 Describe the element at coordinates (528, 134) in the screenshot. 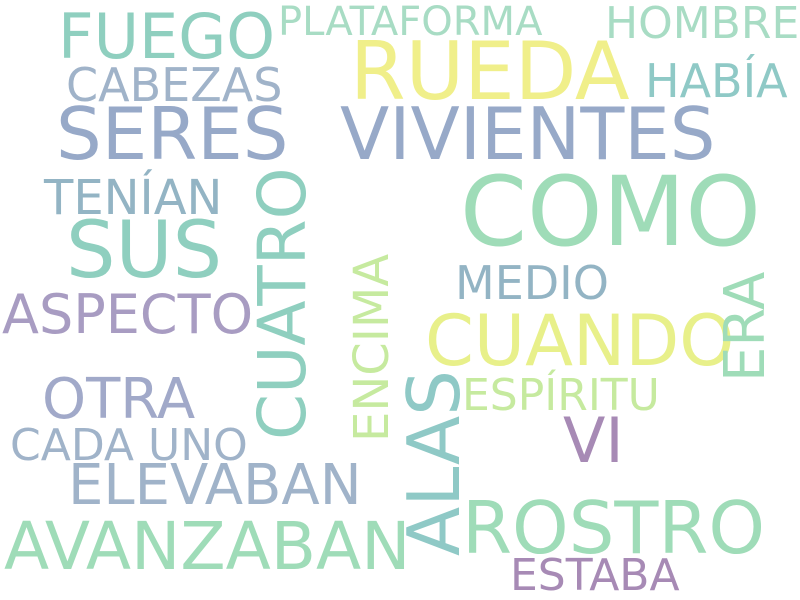

I see `word-vivientes: VIVIENTES` at that location.